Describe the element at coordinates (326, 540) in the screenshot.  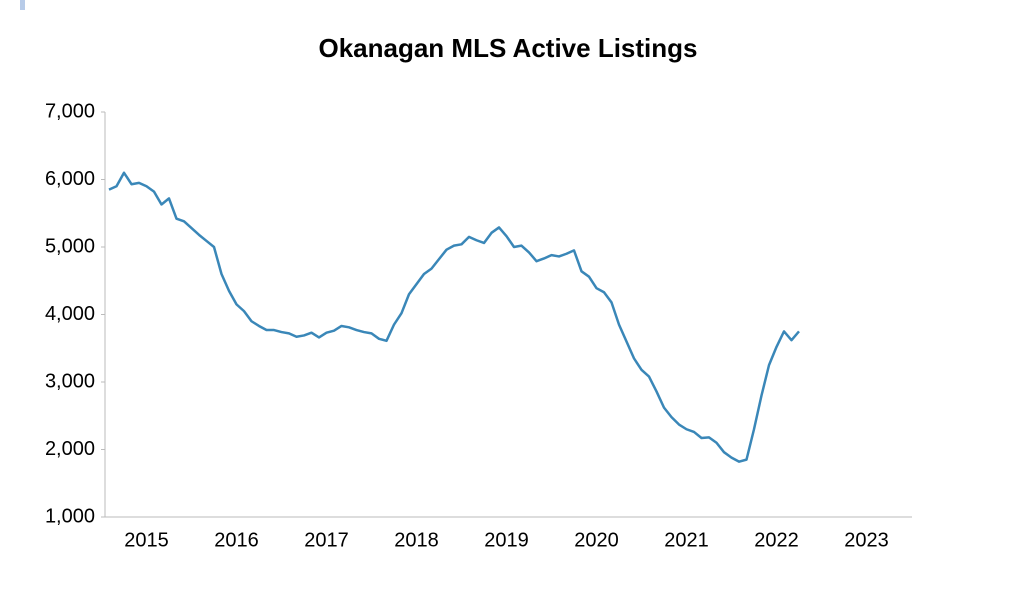
I see `x-tick-label: 2017` at that location.